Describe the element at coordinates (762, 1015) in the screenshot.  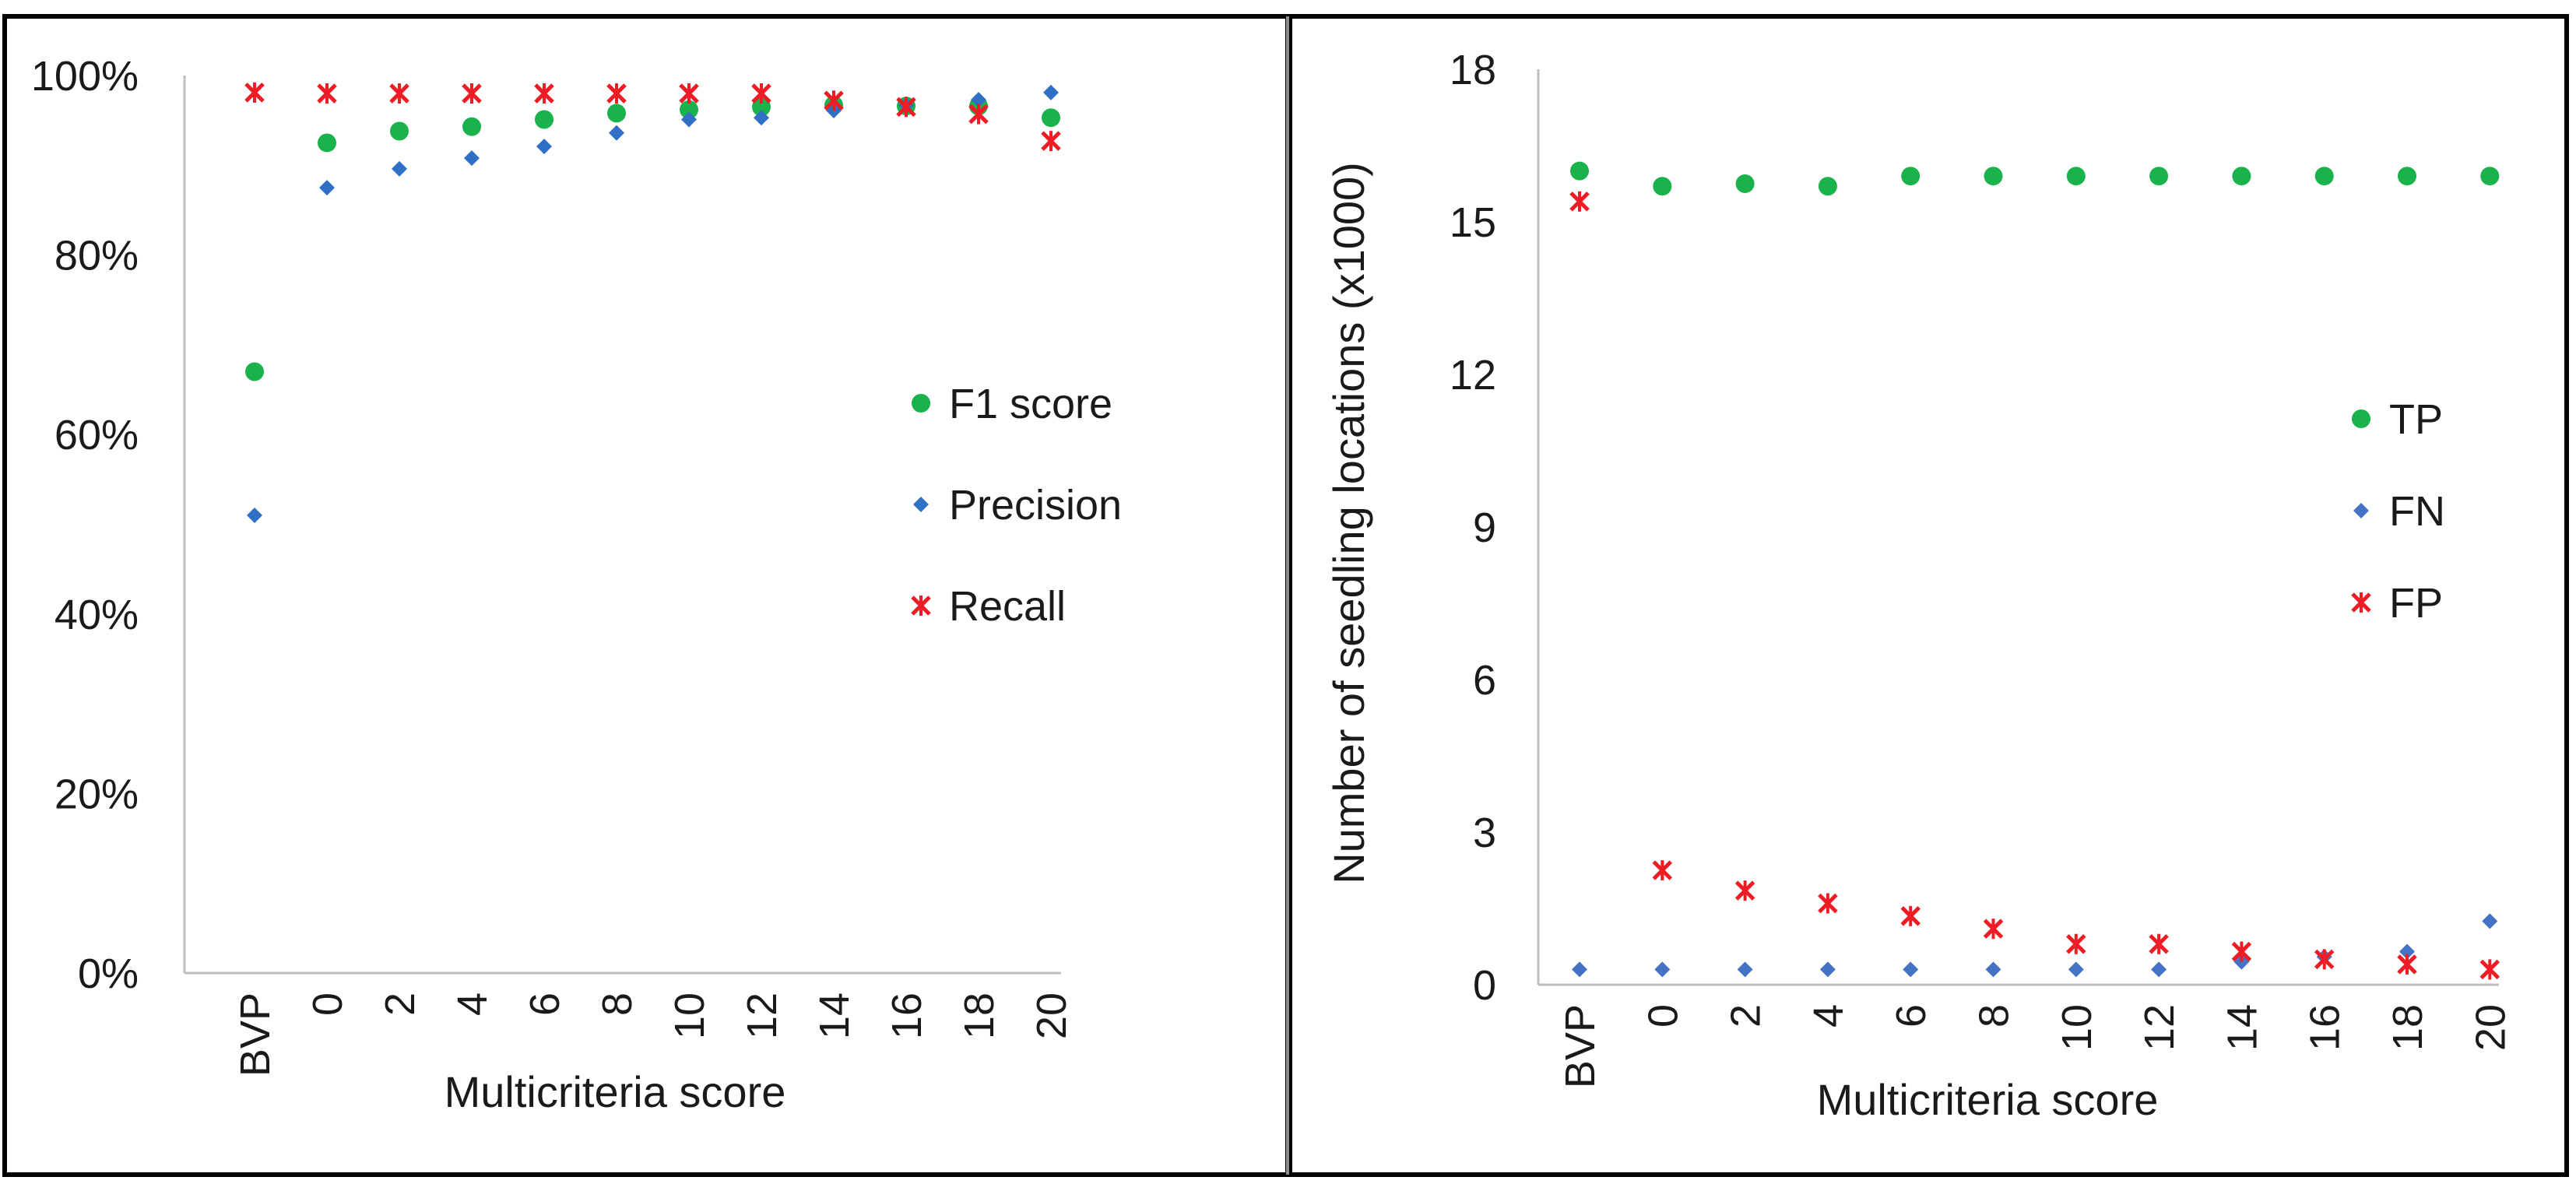
I see `left-x-tick-label: 12` at that location.